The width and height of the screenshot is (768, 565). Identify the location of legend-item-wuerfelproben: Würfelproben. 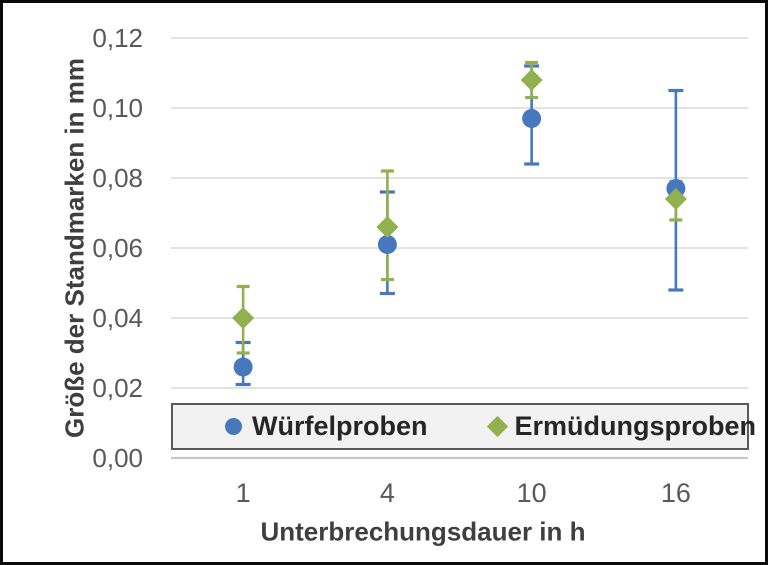
(326, 426).